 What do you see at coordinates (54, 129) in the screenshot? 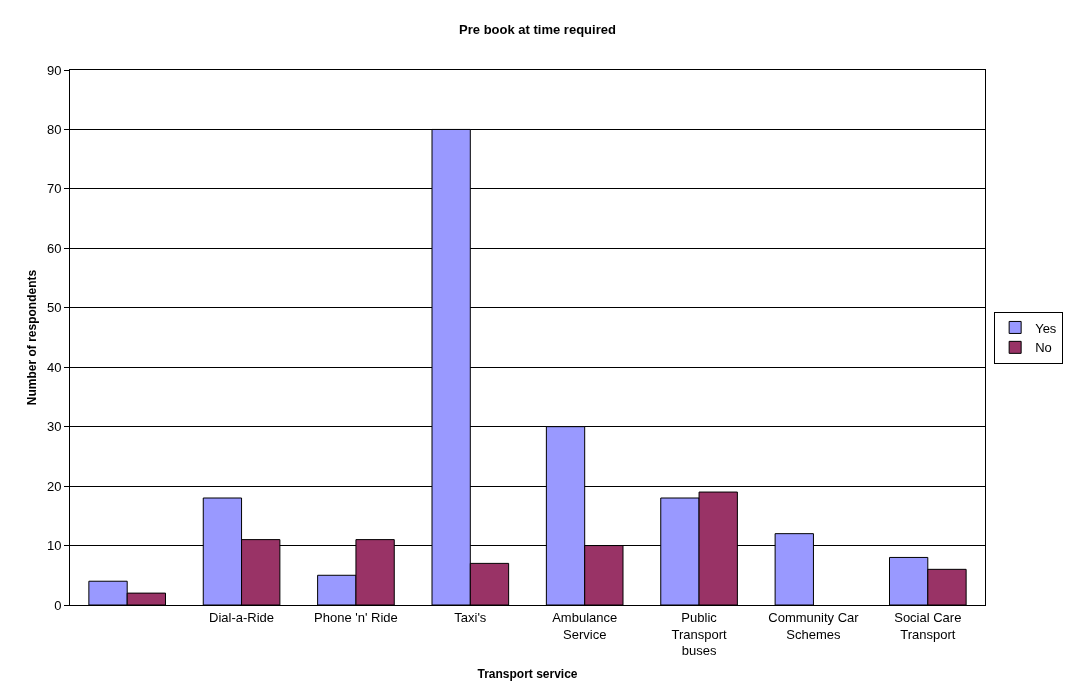
I see `y-tick-label: 80` at bounding box center [54, 129].